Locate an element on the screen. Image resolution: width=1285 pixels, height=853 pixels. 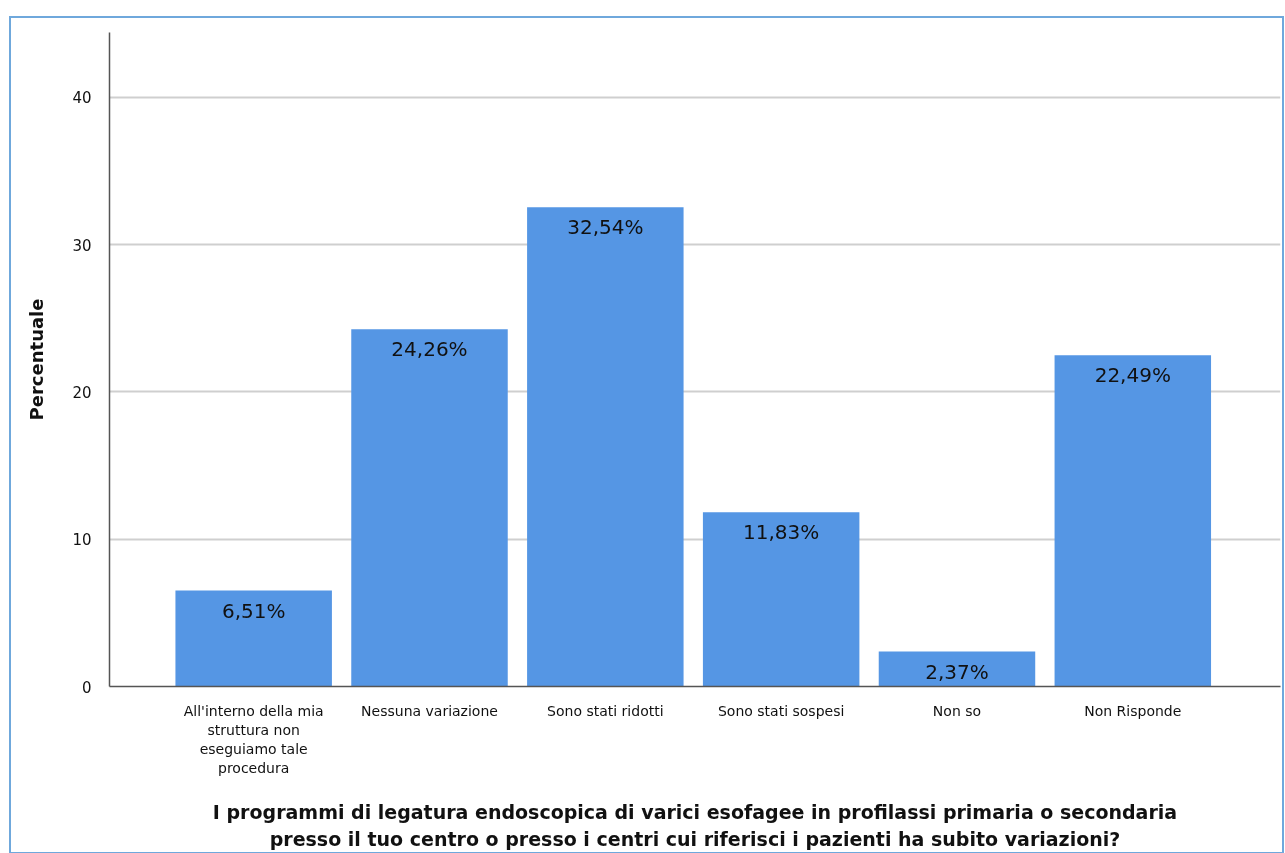
data-label: 2,37% is located at coordinates (957, 671).